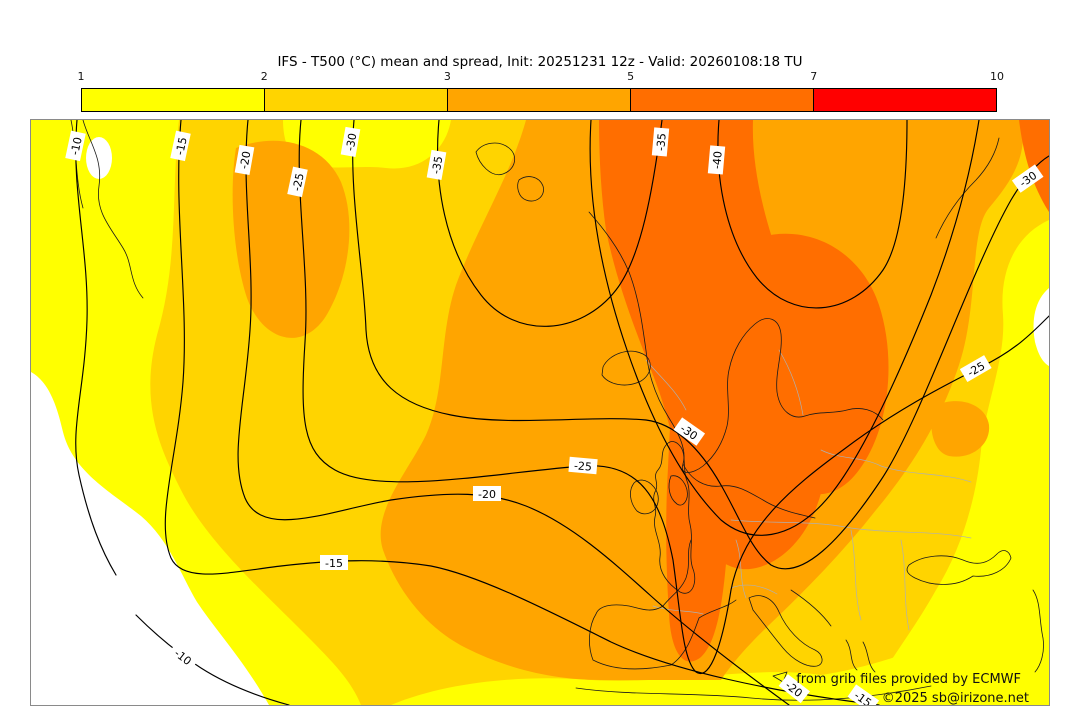 This screenshot has height=718, width=1080. Describe the element at coordinates (997, 76) in the screenshot. I see `colorbar-tick: 10` at that location.